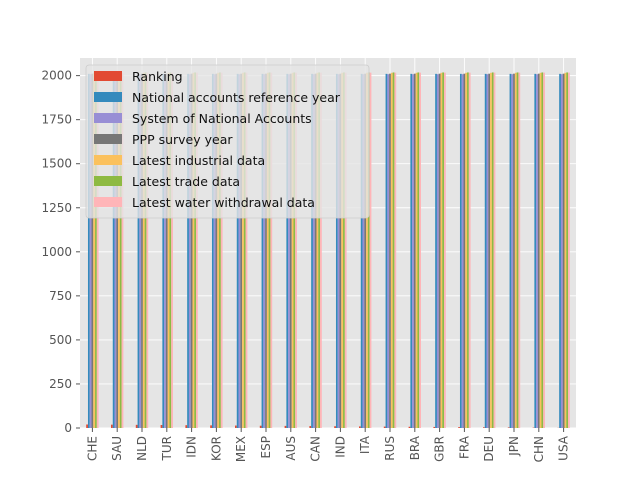 The width and height of the screenshot is (640, 480). Describe the element at coordinates (440, 449) in the screenshot. I see `x-tick-label-gbr: GBR` at that location.